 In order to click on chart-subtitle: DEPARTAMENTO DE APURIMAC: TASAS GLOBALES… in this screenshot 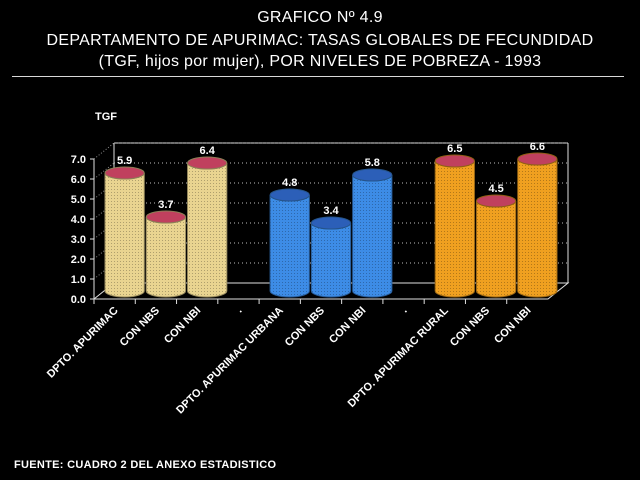, I will do `click(320, 40)`.